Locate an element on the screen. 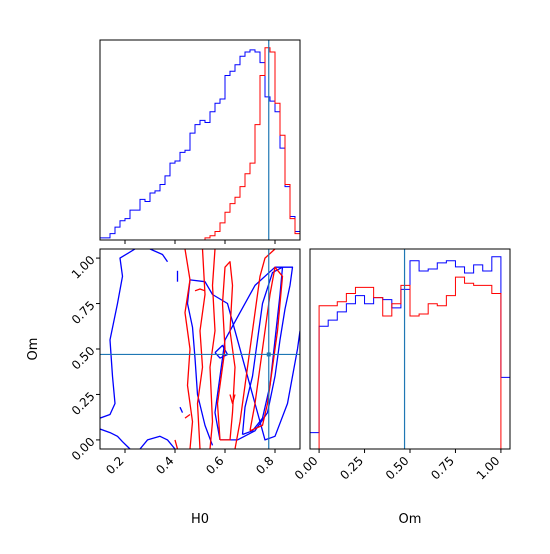  om-hist-xtick-label: 0.75 is located at coordinates (442, 468).